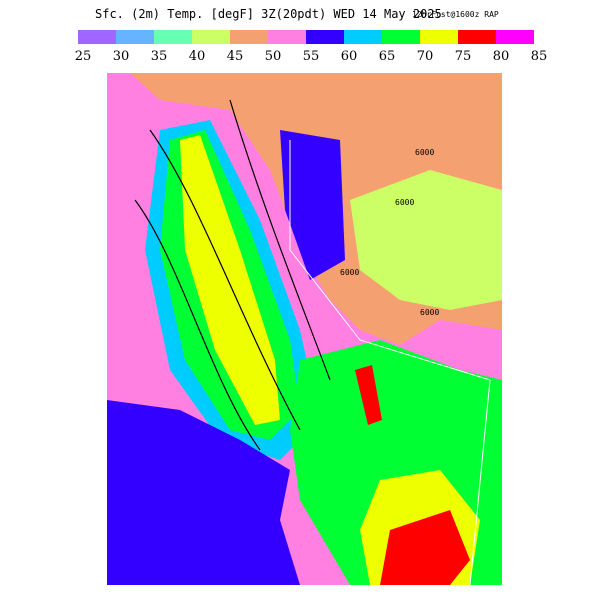  What do you see at coordinates (312, 205) in the screenshot?
I see `region-blue-north` at bounding box center [312, 205].